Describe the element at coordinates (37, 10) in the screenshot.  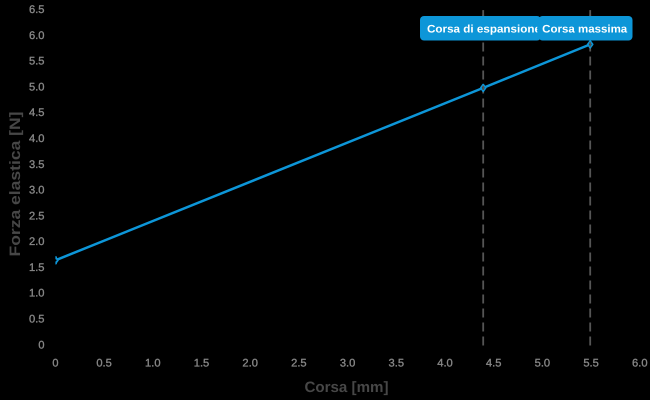
I see `svg-text: 6.5` at that location.